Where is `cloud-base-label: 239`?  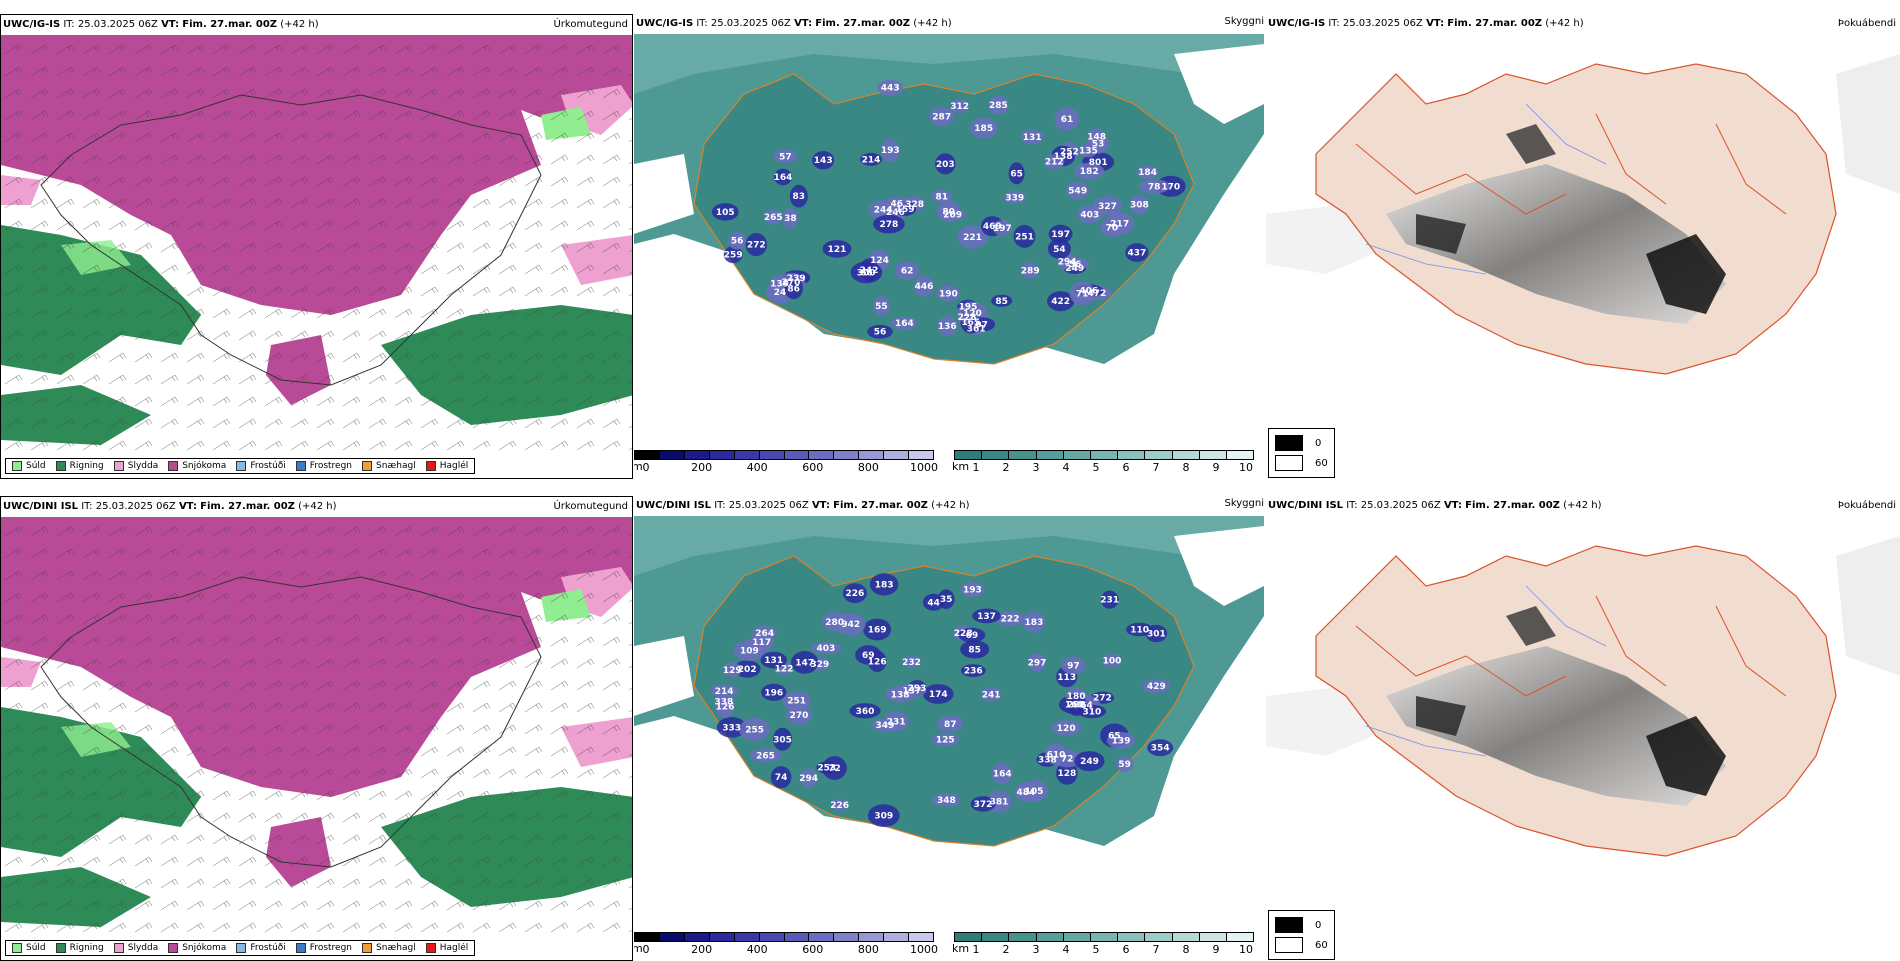
cloud-base-label: 239 is located at coordinates (796, 279).